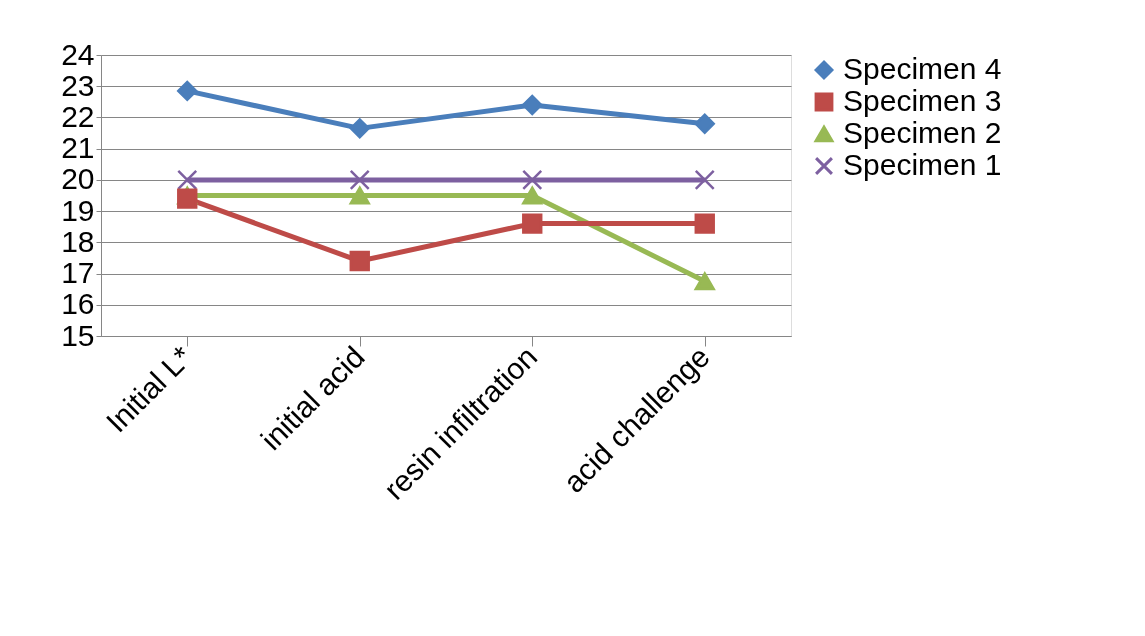  I want to click on legend-label: Specimen 1, so click(922, 164).